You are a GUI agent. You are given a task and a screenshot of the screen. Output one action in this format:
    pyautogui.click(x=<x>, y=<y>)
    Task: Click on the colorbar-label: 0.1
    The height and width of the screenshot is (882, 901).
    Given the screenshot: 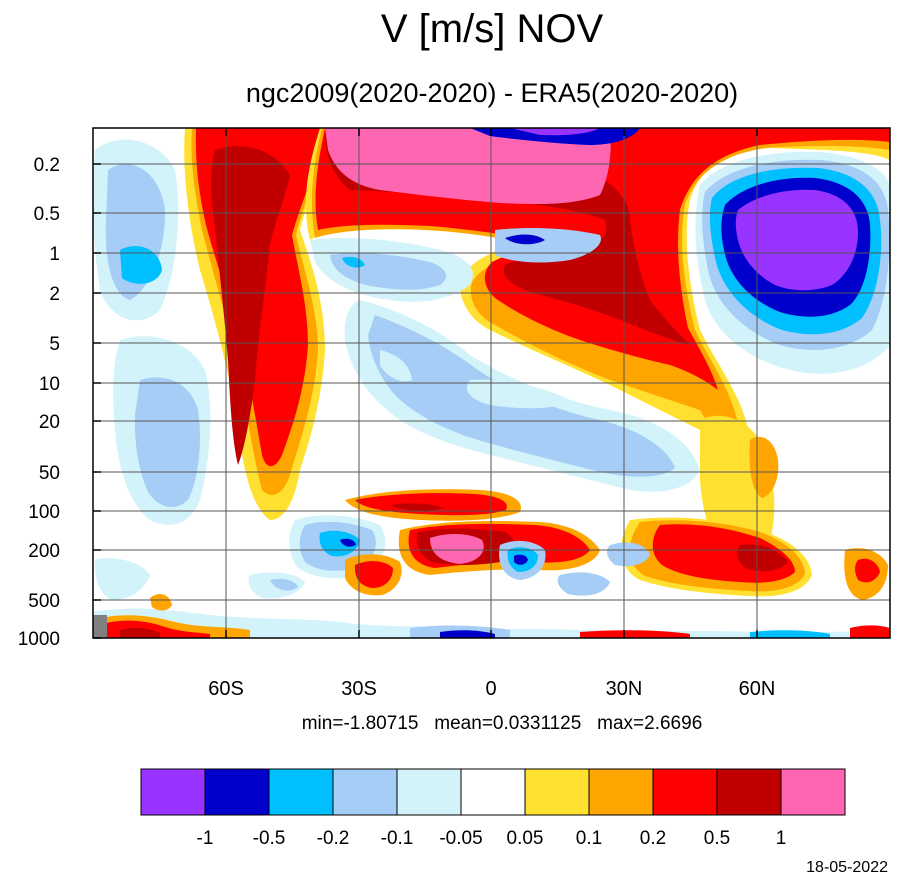 What is the action you would take?
    pyautogui.click(x=589, y=838)
    